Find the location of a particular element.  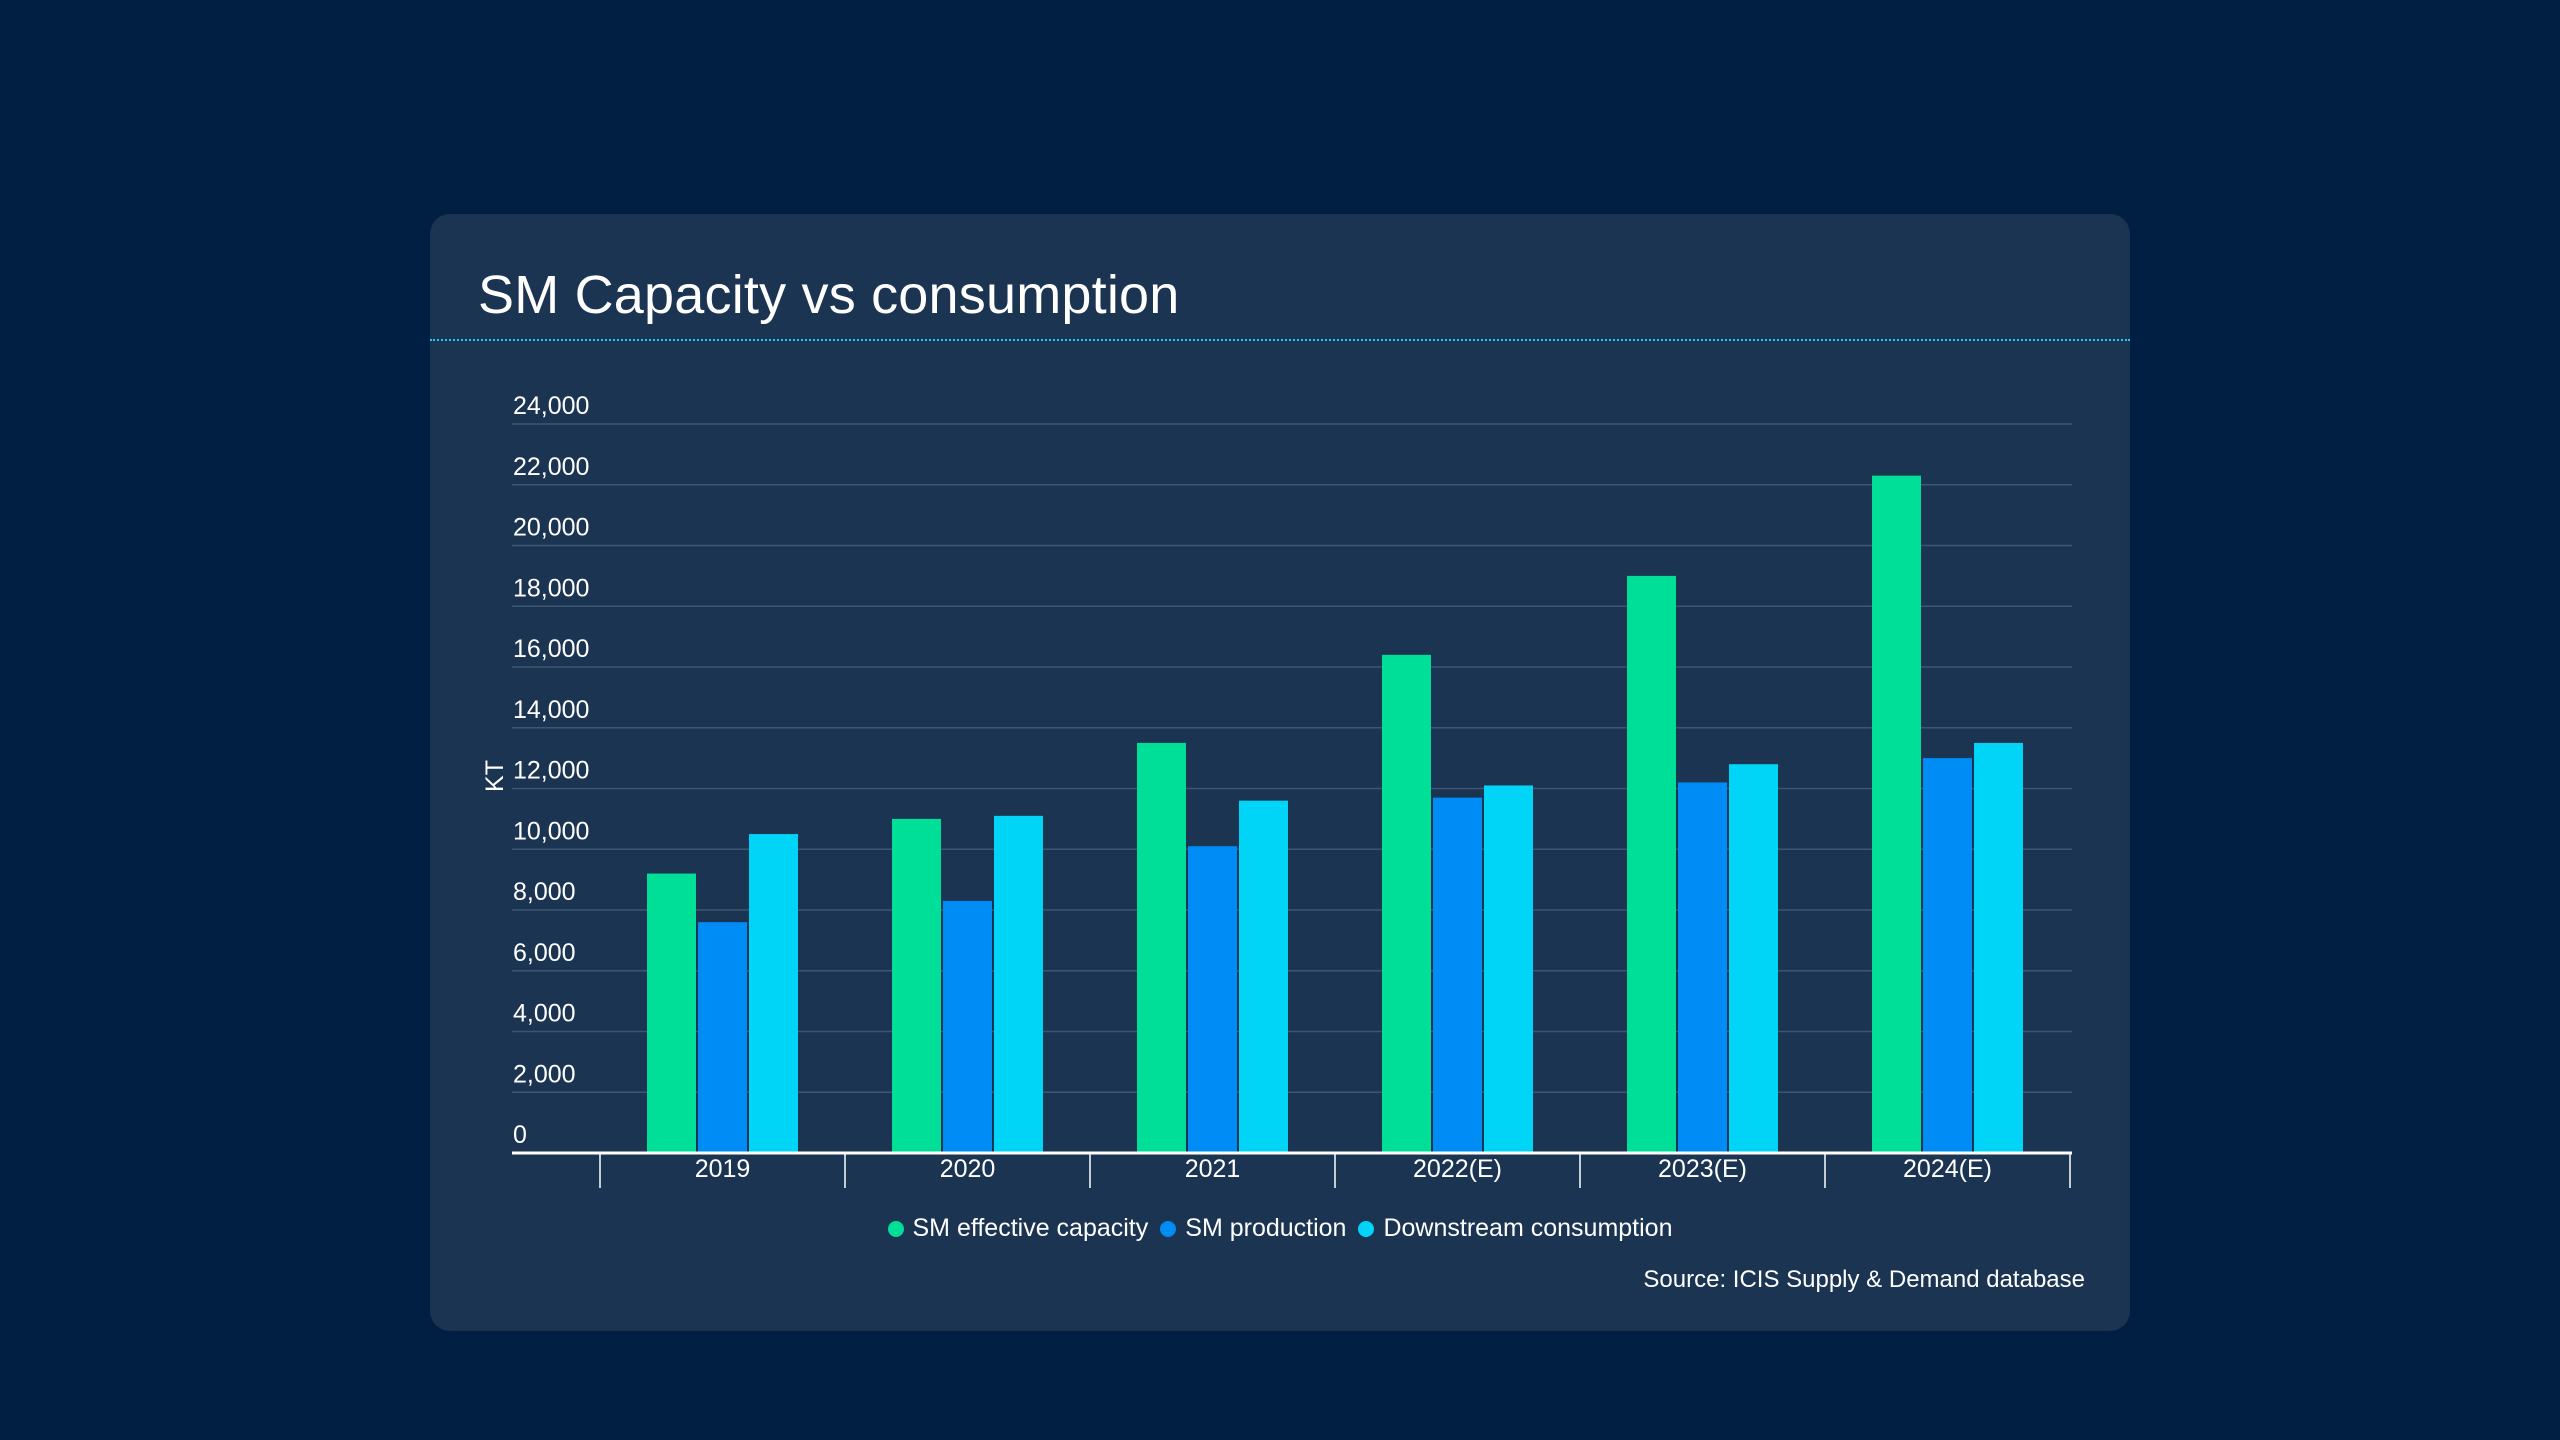

legend-dot-capacity-icon is located at coordinates (895, 1228).